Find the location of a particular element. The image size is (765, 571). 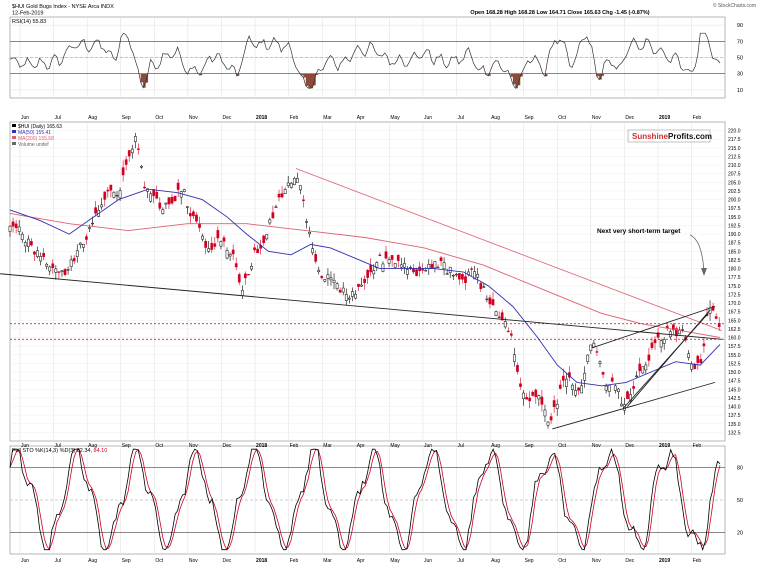

price-legend-entry: MA(50) 155.41 is located at coordinates (34, 133).